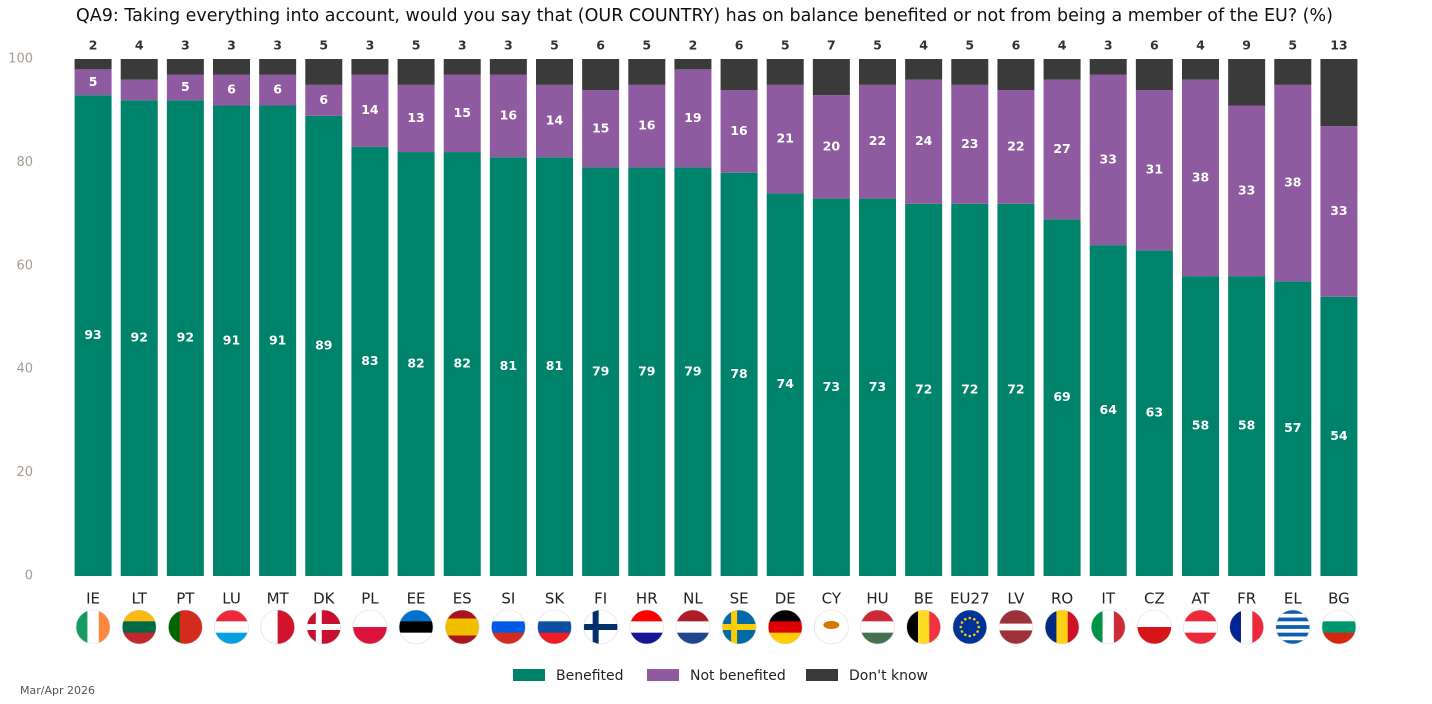 This screenshot has height=704, width=1432. What do you see at coordinates (785, 138) in the screenshot?
I see `value-label: 21` at bounding box center [785, 138].